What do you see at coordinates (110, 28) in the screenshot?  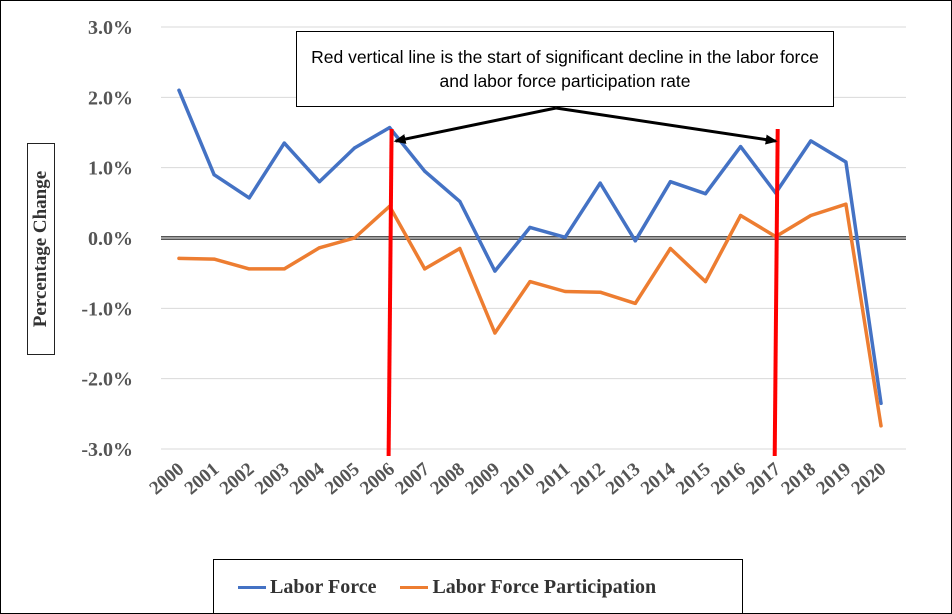 I see `y-tick-label: 3.0%` at bounding box center [110, 28].